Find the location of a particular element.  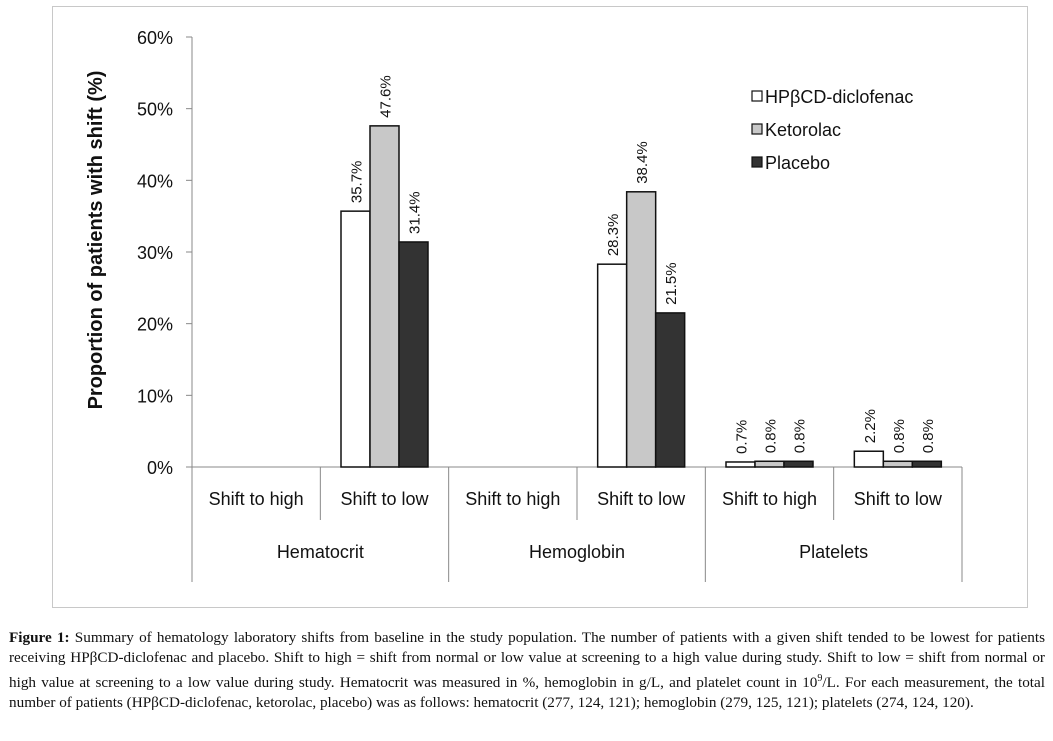

data-label: 21.5% is located at coordinates (671, 283).